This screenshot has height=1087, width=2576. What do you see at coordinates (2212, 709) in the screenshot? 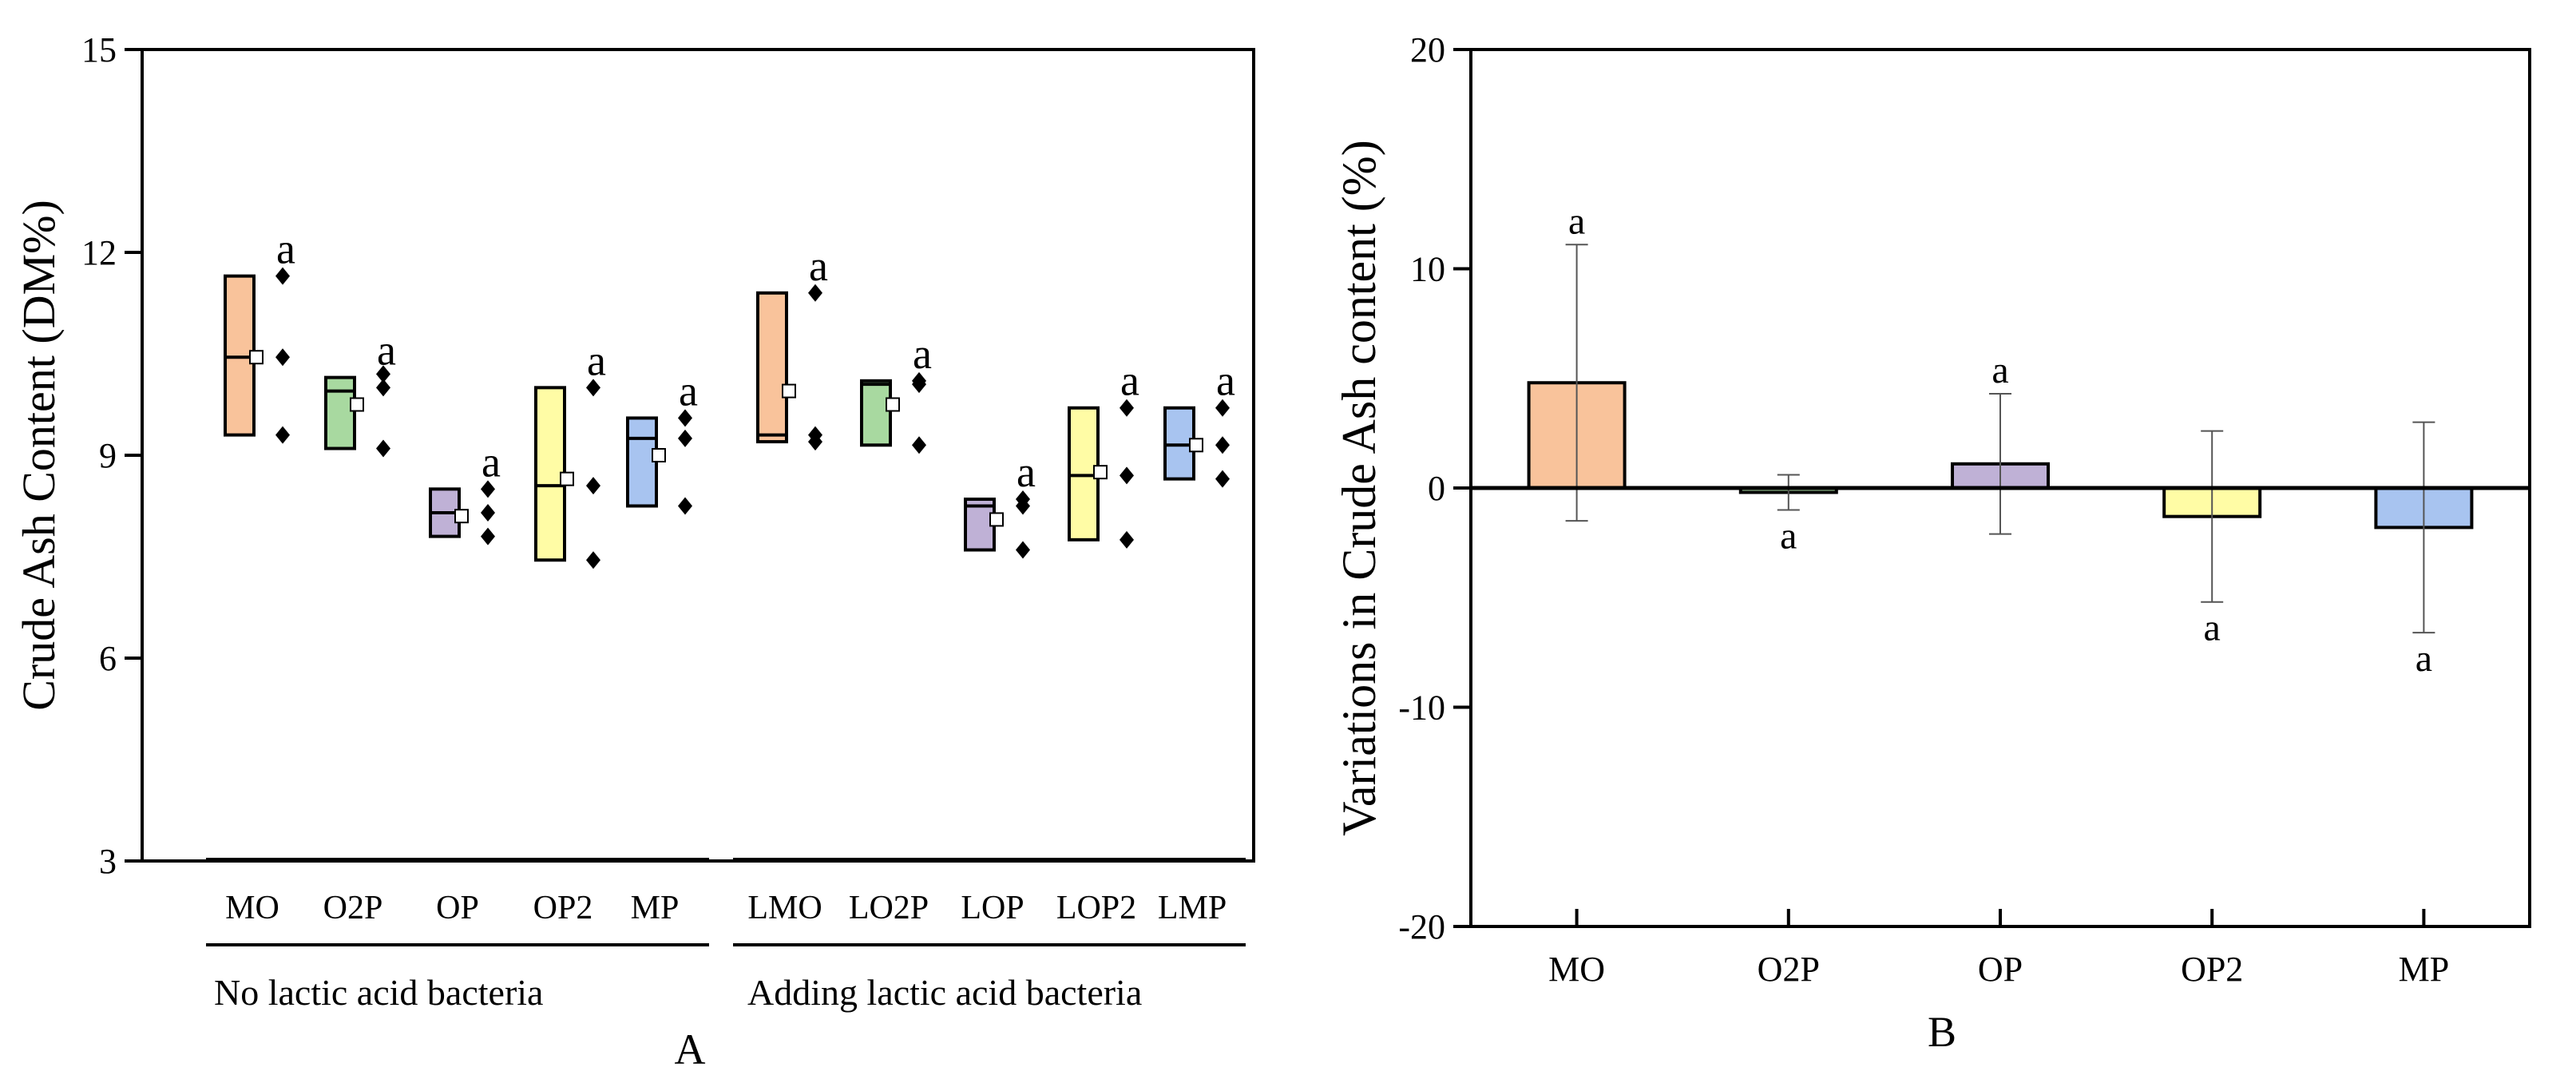
I see `bar-op2: a OP2` at bounding box center [2212, 709].